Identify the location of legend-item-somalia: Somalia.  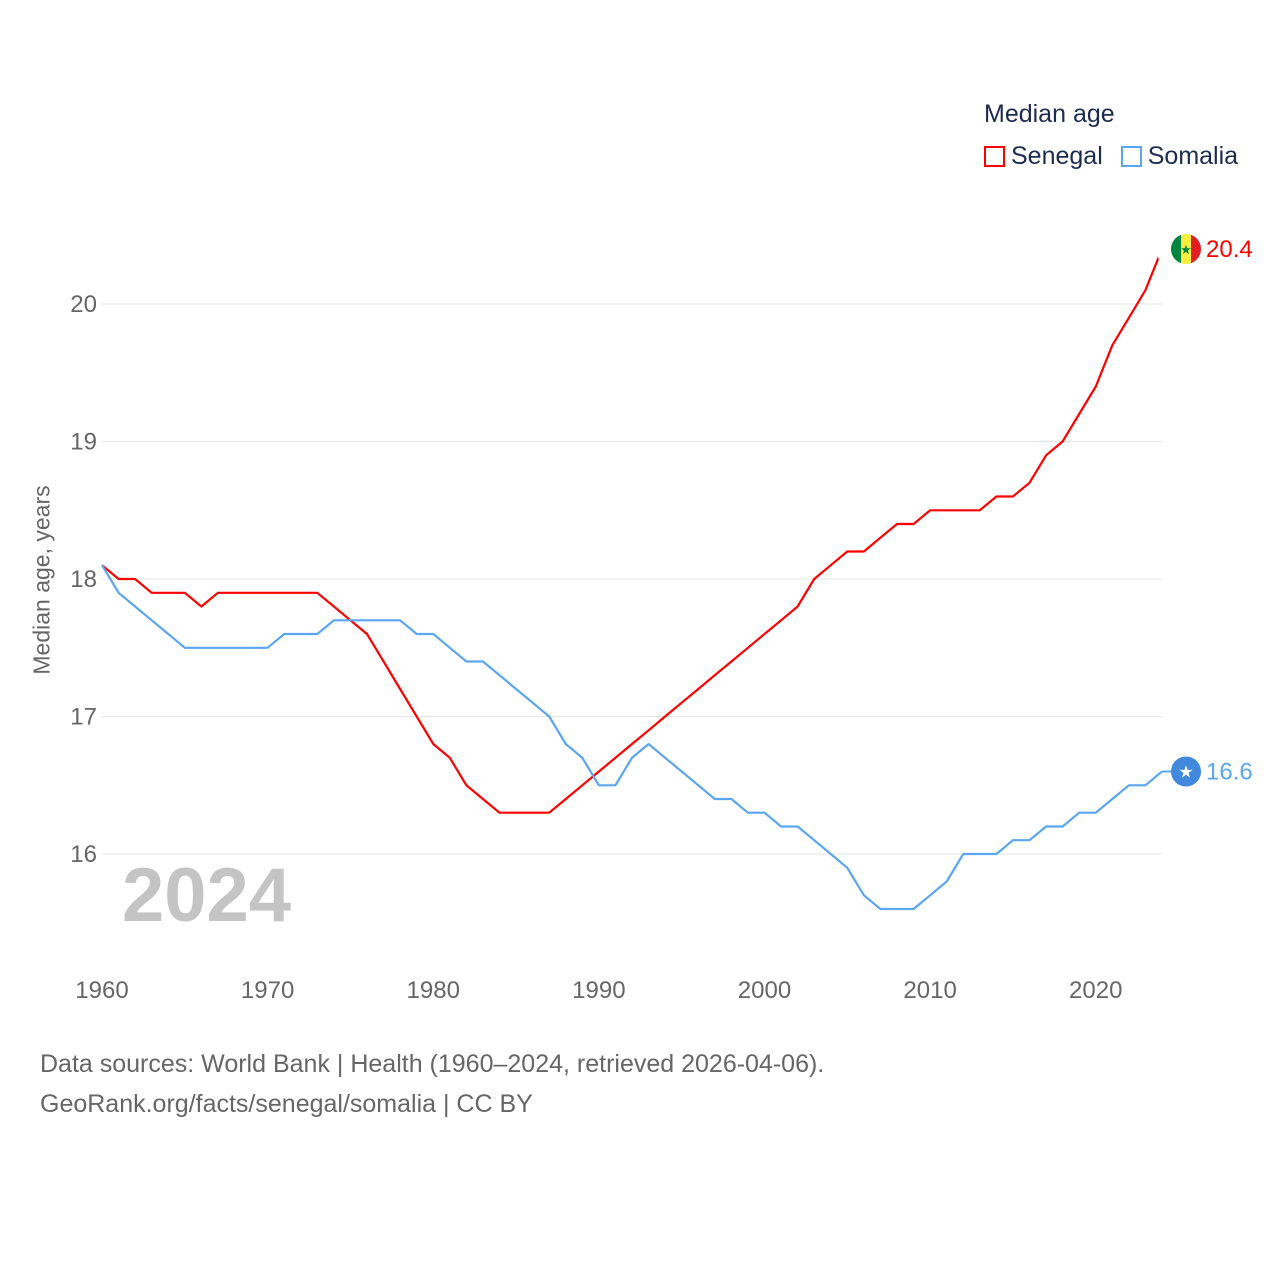
(1179, 156).